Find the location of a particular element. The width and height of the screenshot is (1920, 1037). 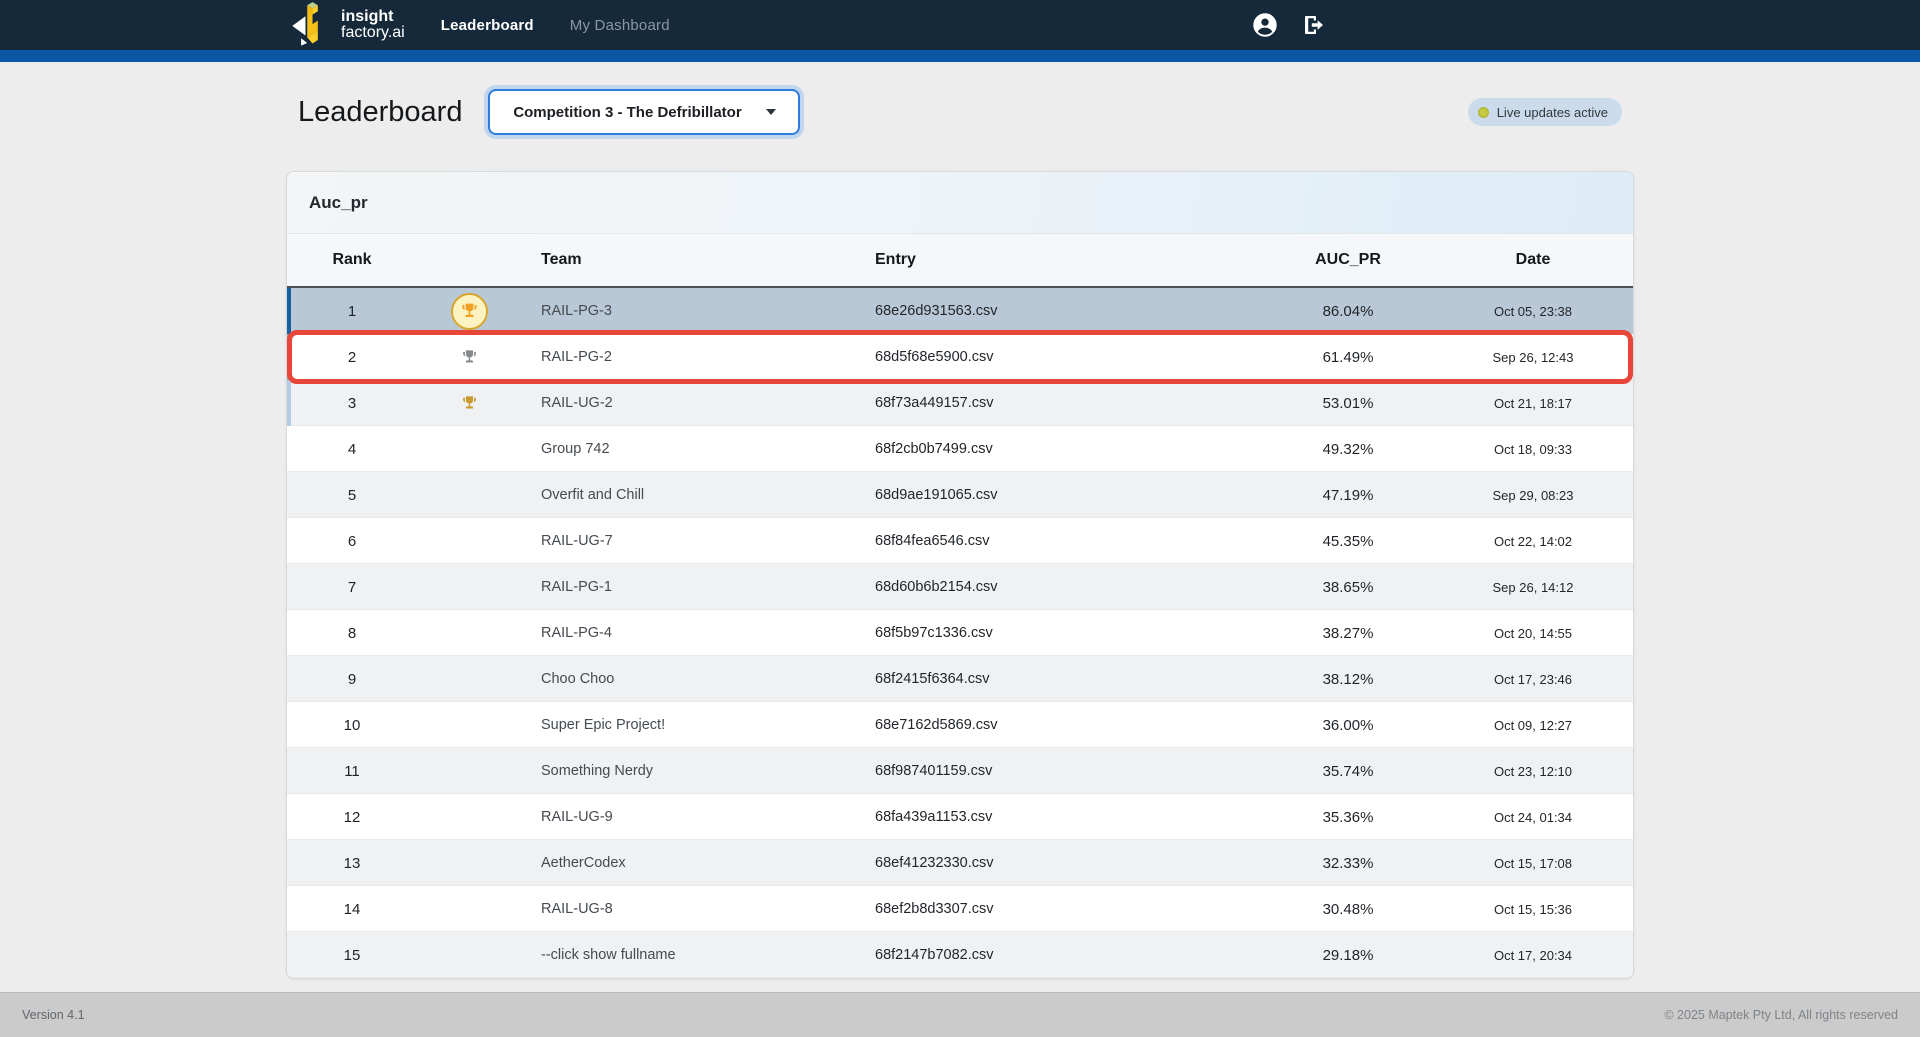

metric-card-title: Auc_pr is located at coordinates (960, 203).